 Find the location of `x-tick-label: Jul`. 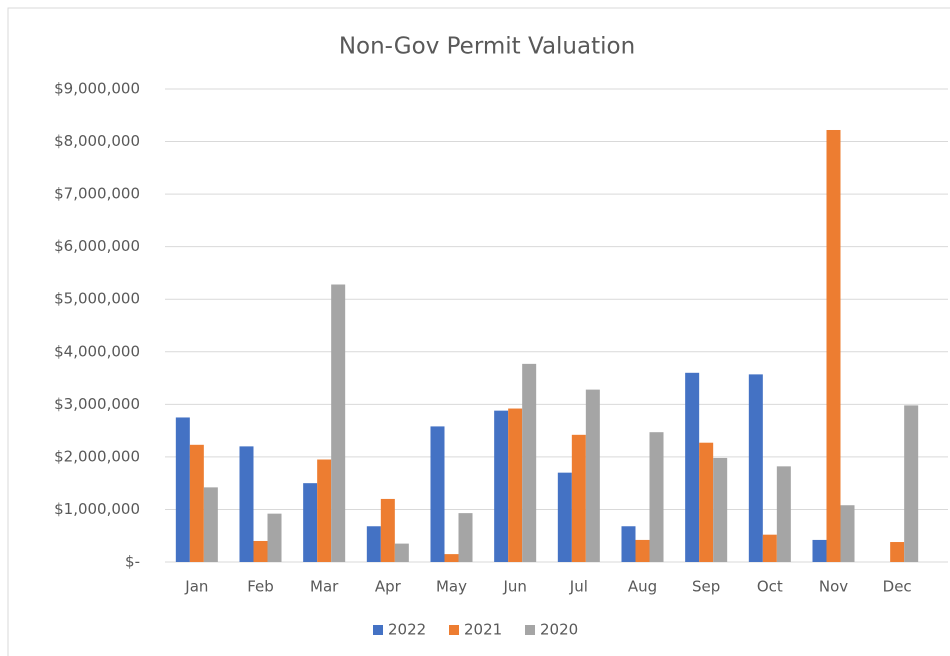

x-tick-label: Jul is located at coordinates (578, 587).